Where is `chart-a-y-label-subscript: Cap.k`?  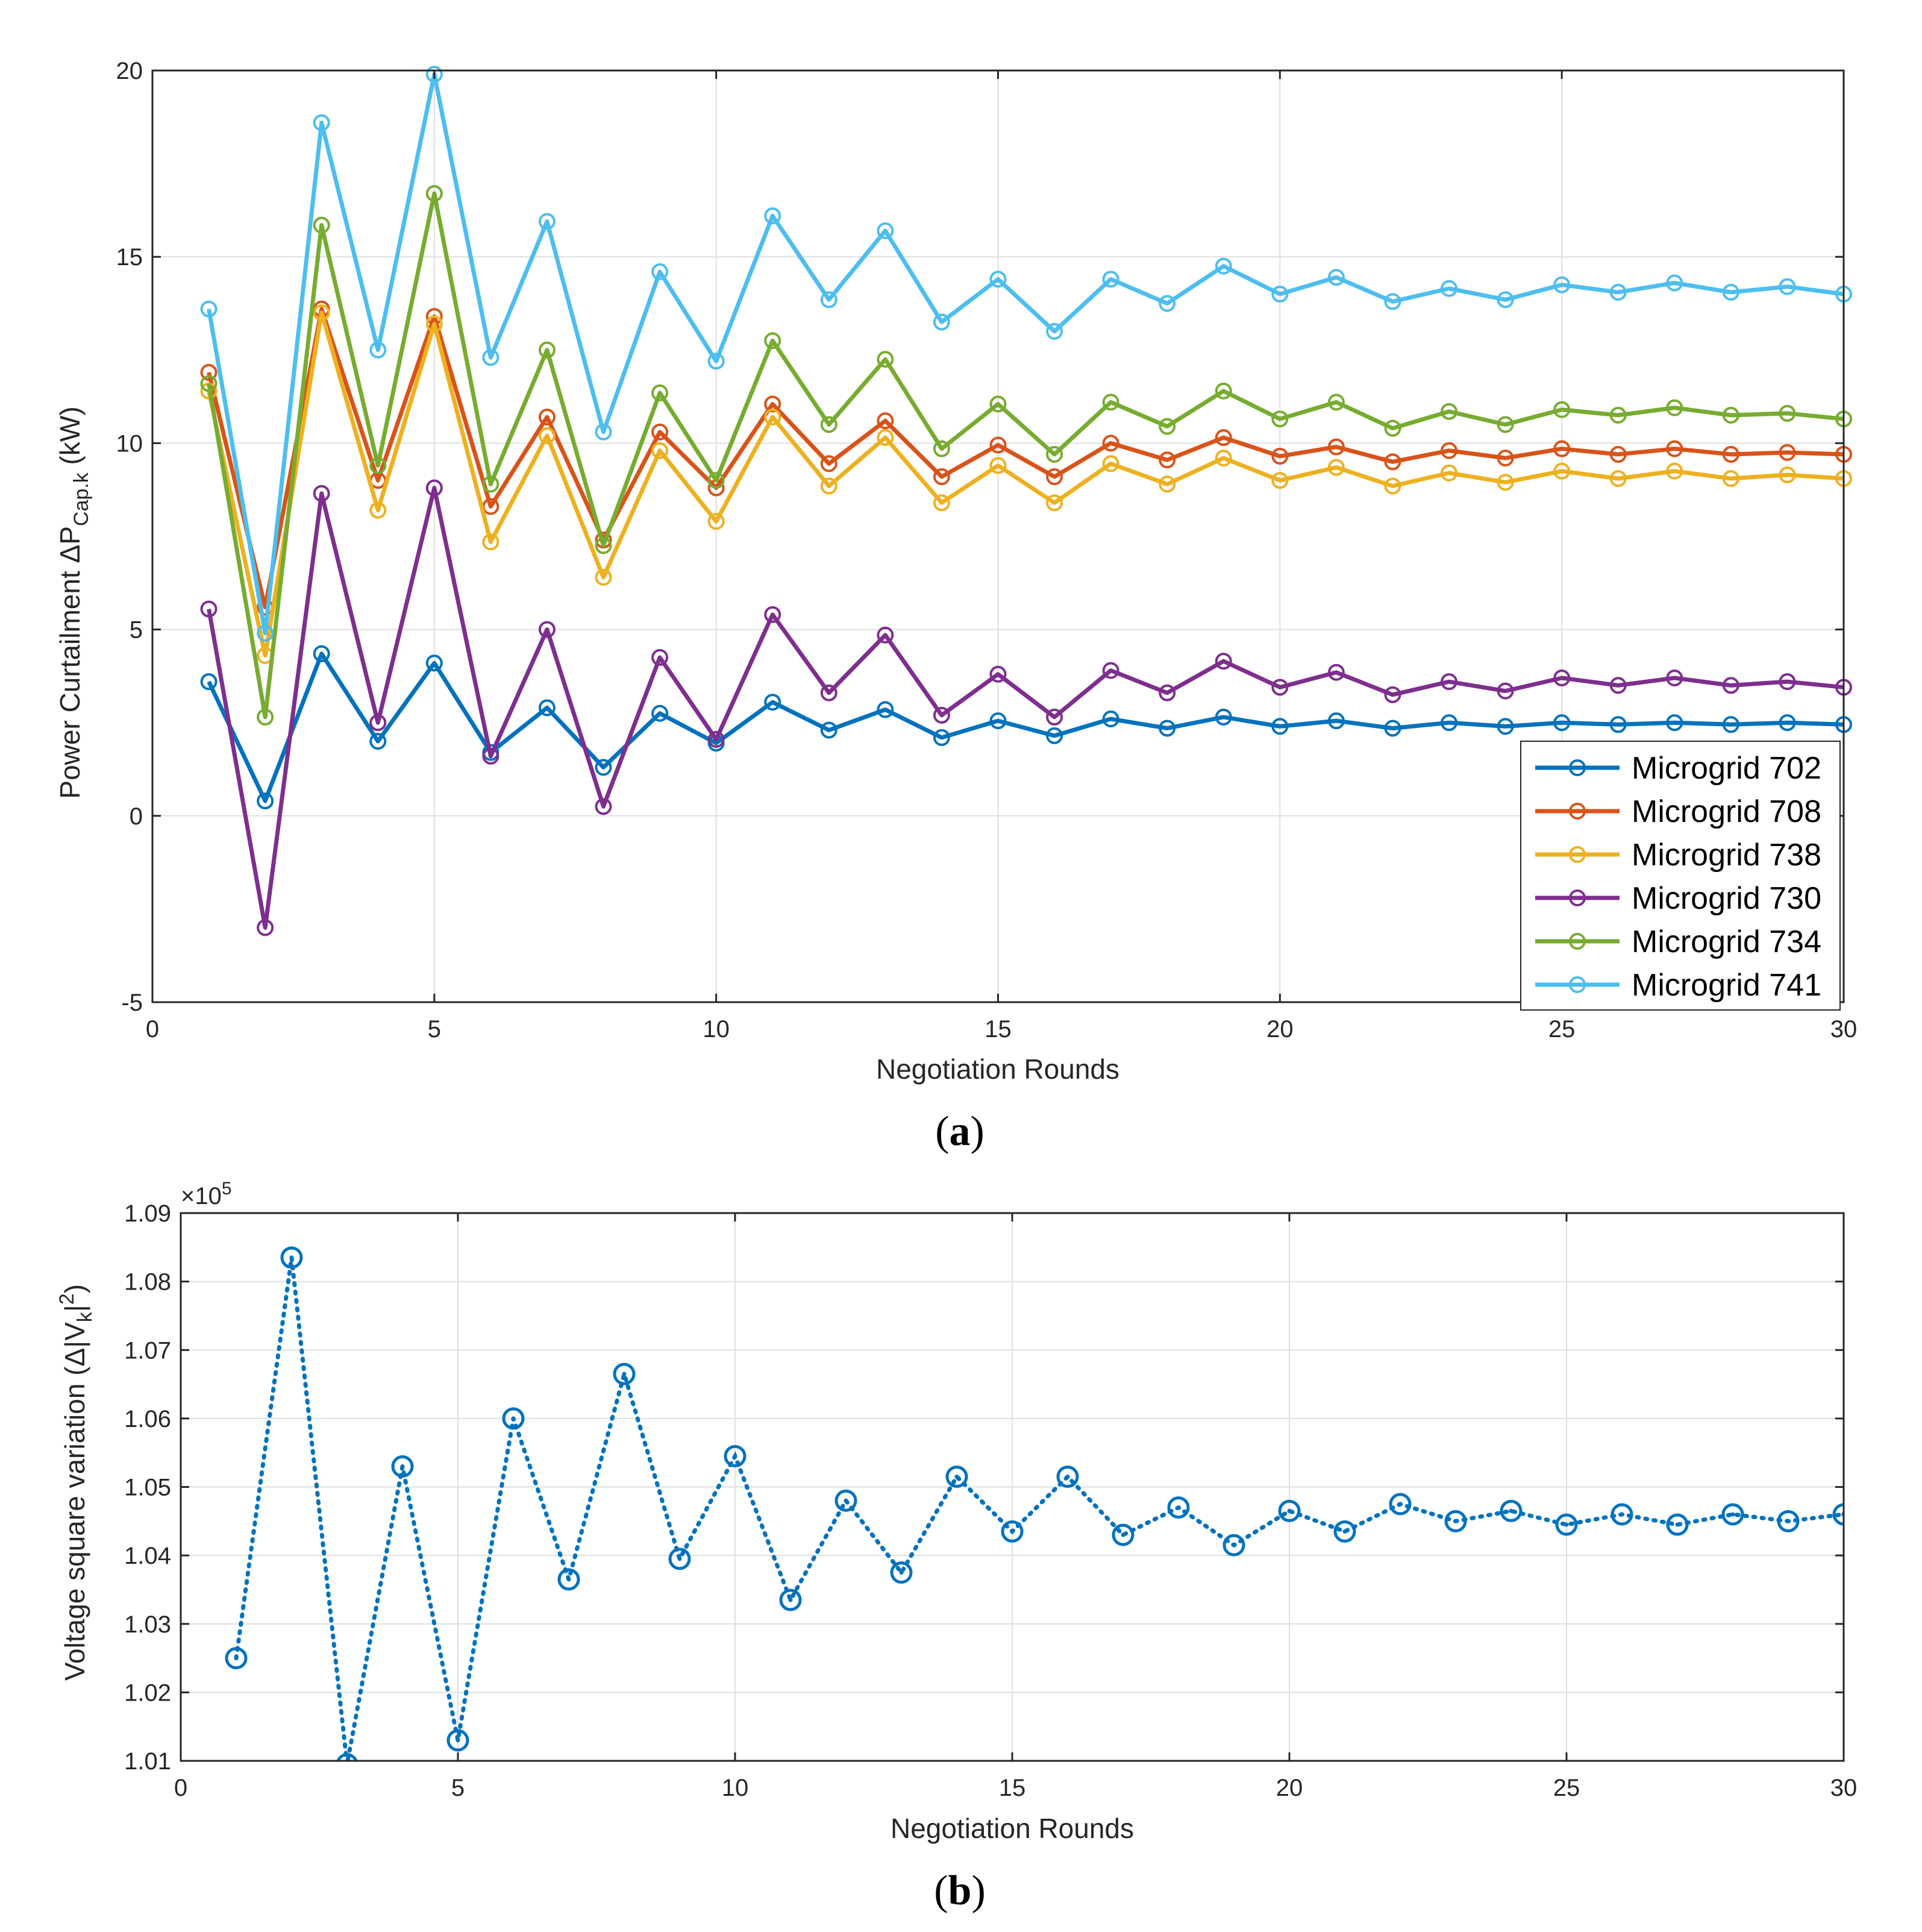 chart-a-y-label-subscript: Cap.k is located at coordinates (81, 499).